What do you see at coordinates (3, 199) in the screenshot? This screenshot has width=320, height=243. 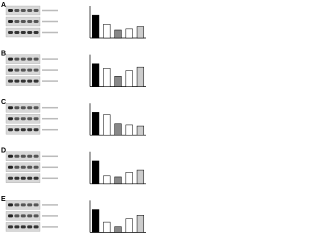 I see `panel-label: E` at bounding box center [3, 199].